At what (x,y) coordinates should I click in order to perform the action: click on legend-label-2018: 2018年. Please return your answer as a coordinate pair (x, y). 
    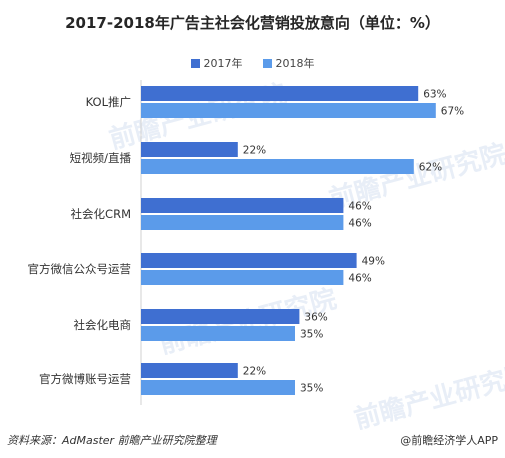
    Looking at the image, I should click on (295, 63).